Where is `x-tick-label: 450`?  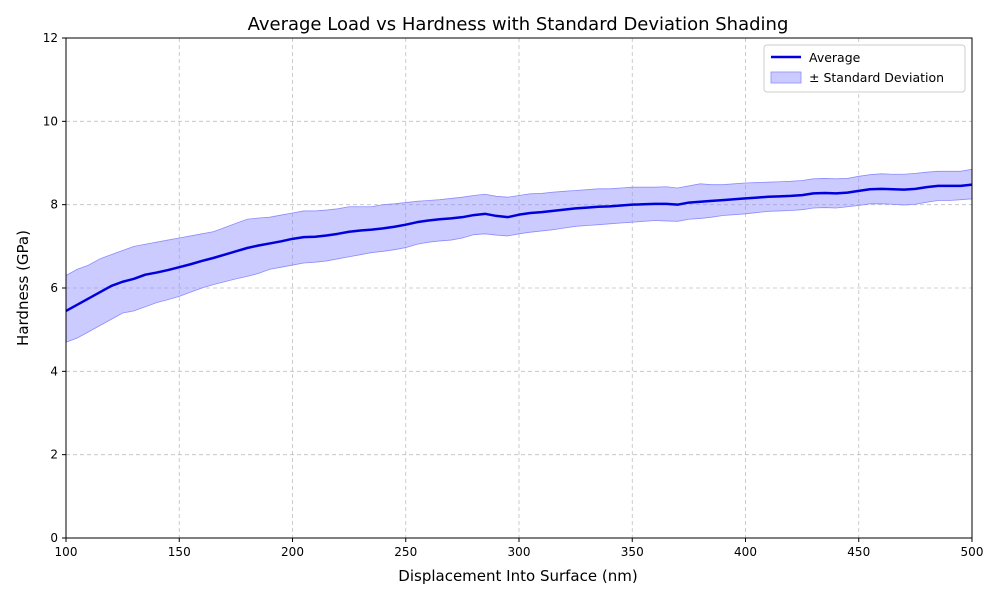
x-tick-label: 450 is located at coordinates (858, 552).